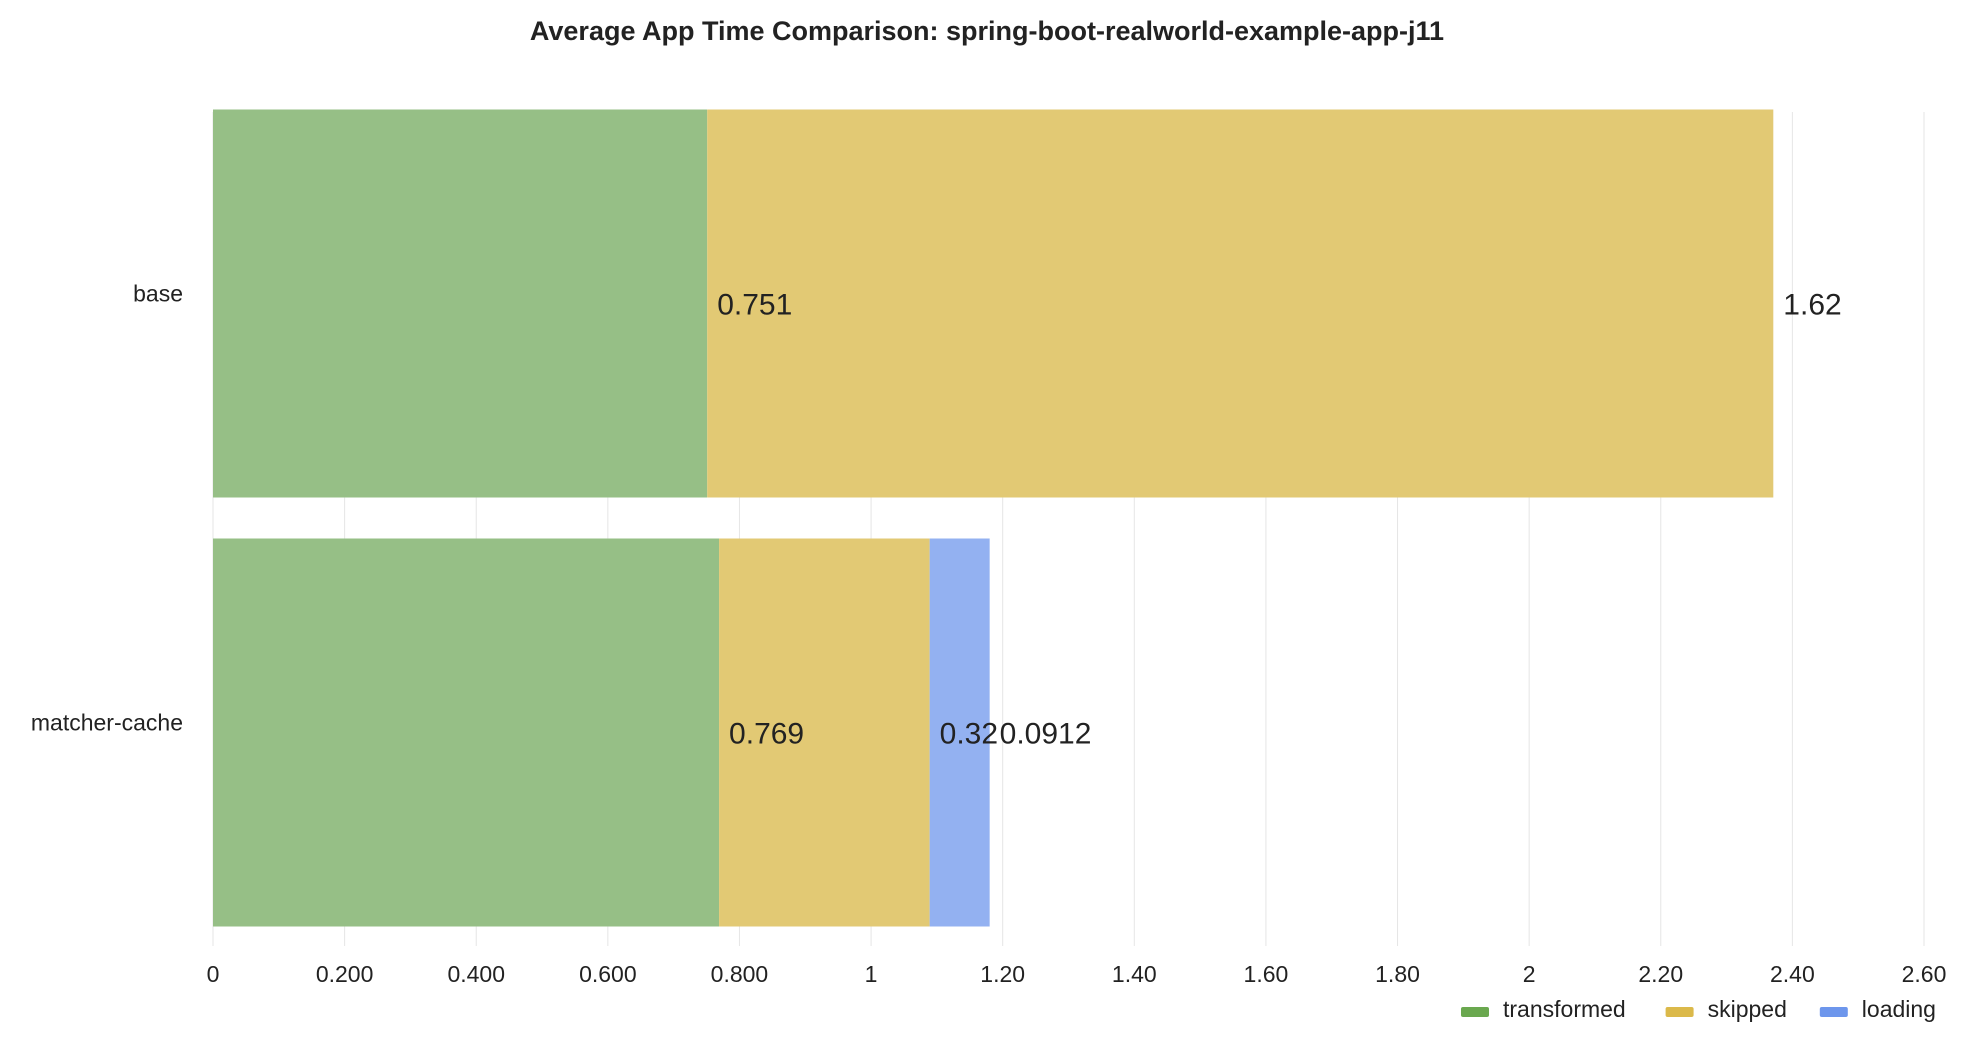 This screenshot has width=1974, height=1045. What do you see at coordinates (824, 732) in the screenshot?
I see `bar-matcher-cache-skipped` at bounding box center [824, 732].